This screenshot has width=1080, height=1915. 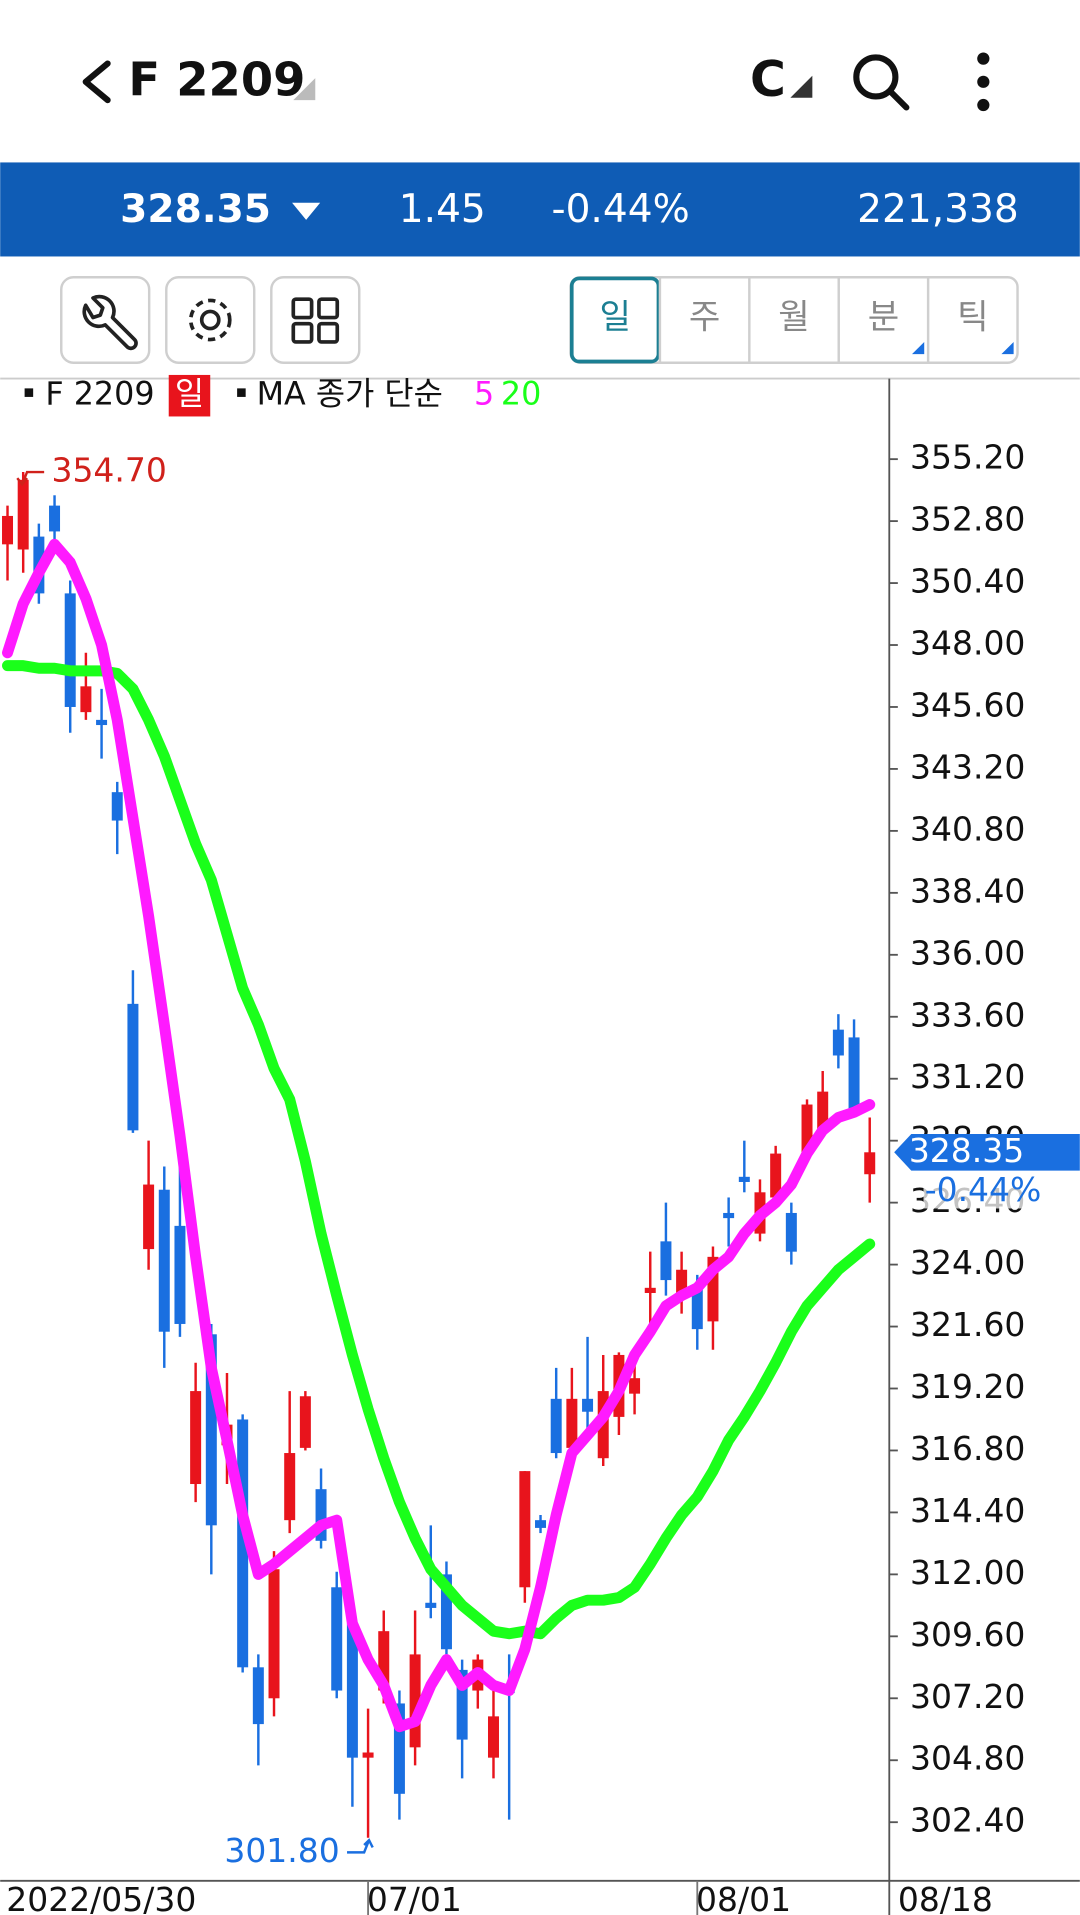 I want to click on y-tick-label: 304.80, so click(x=967, y=1758).